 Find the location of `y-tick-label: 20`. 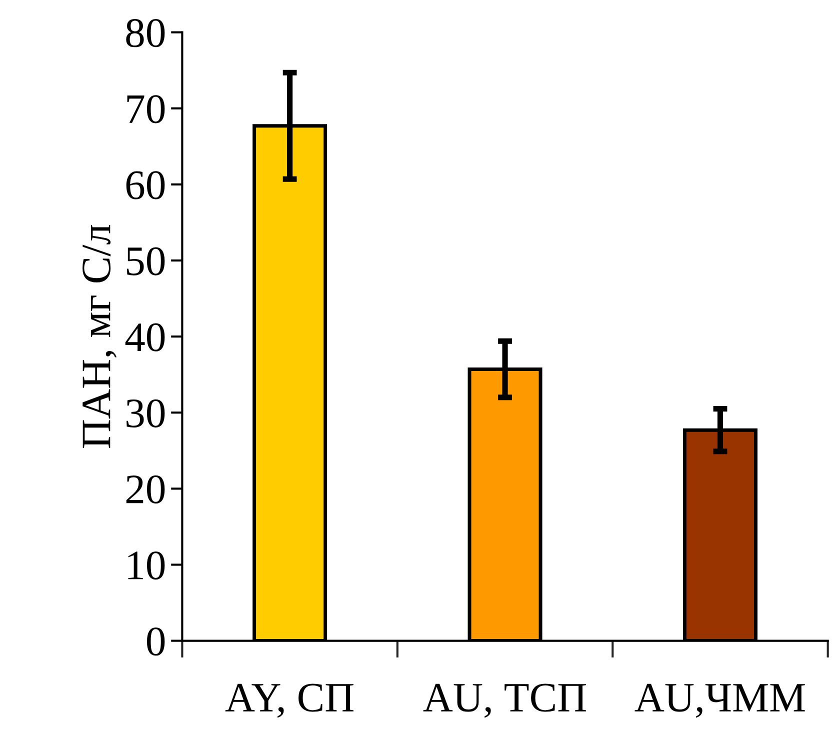

y-tick-label: 20 is located at coordinates (145, 489).